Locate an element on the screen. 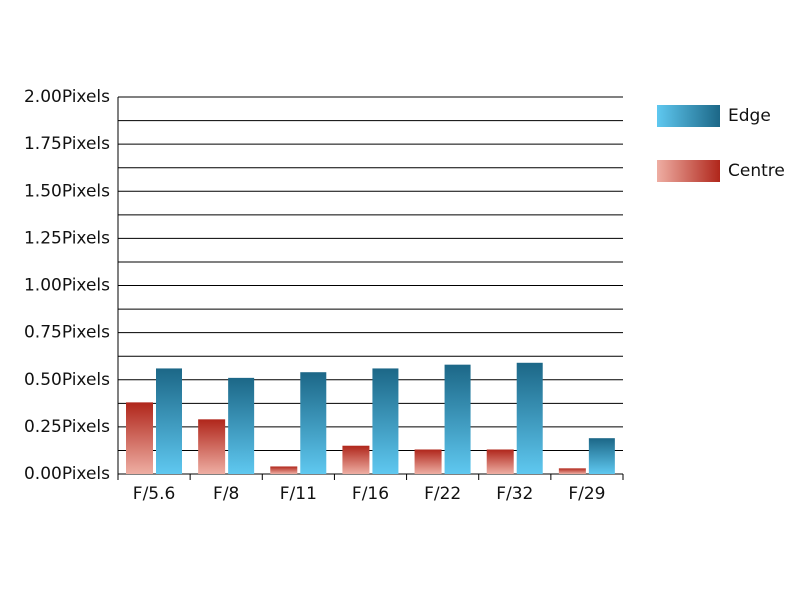 The width and height of the screenshot is (800, 600). legend-label: Centre is located at coordinates (756, 171).